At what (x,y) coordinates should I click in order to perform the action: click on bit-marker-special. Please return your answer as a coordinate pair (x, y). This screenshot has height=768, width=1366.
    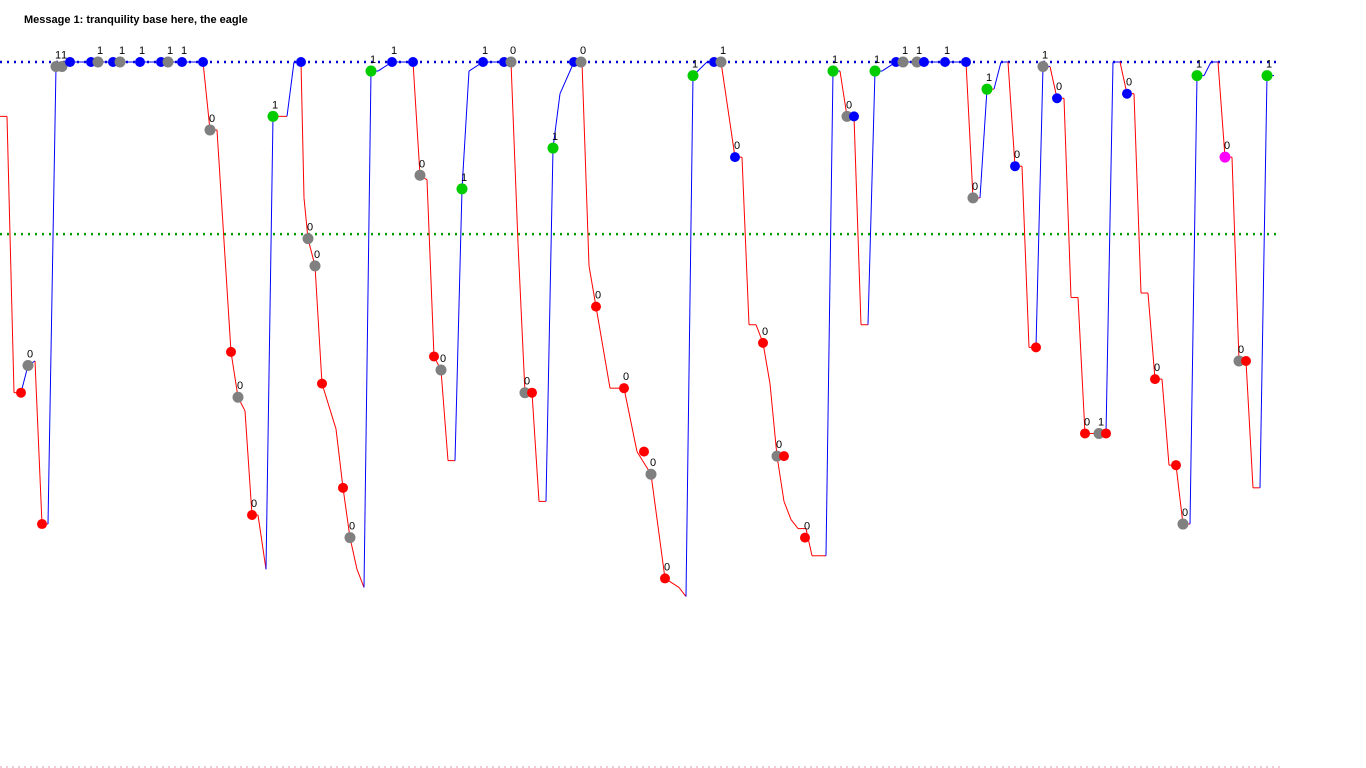
    Looking at the image, I should click on (1225, 157).